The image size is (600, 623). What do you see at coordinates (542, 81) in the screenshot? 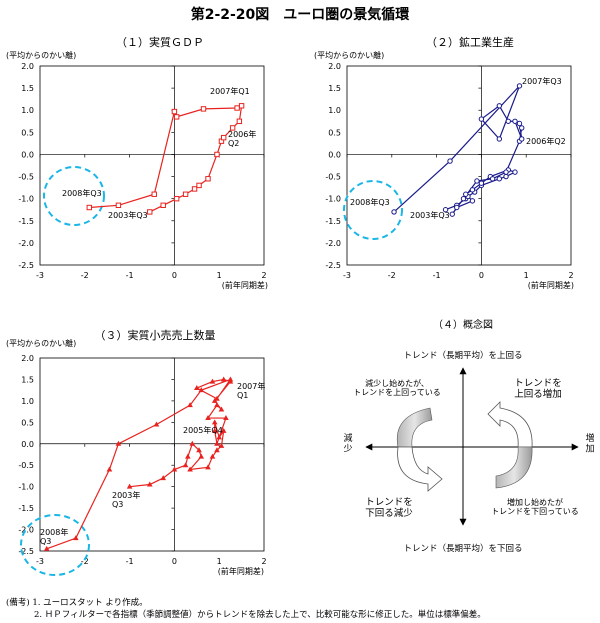
I see `annotation-label: 2007年Q3` at bounding box center [542, 81].